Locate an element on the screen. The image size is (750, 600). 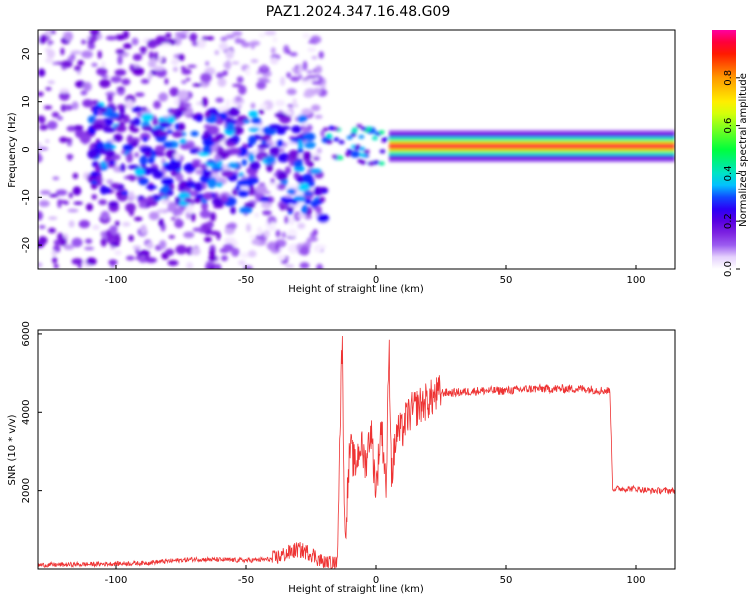
x-tick-label: -100 is located at coordinates (116, 580).